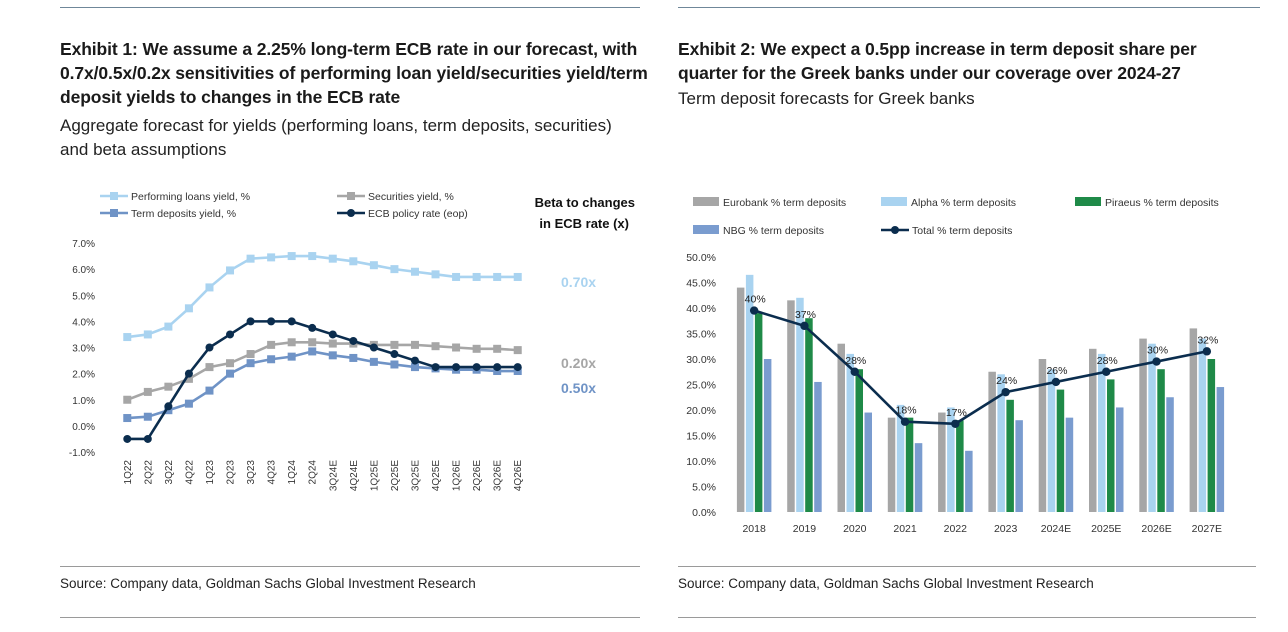 The width and height of the screenshot is (1288, 632). Describe the element at coordinates (402, 214) in the screenshot. I see `legend-item-ecb-policy-rate-eop: ECB policy rate (eop)` at that location.